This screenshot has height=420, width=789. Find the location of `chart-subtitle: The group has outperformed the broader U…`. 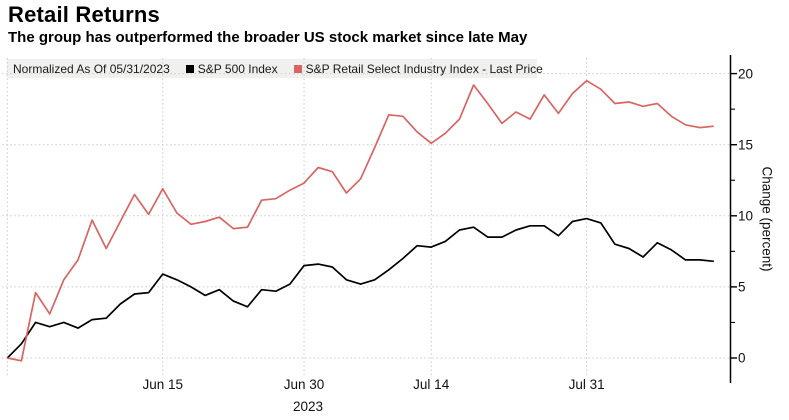

chart-subtitle: The group has outperformed the broader U… is located at coordinates (268, 37).